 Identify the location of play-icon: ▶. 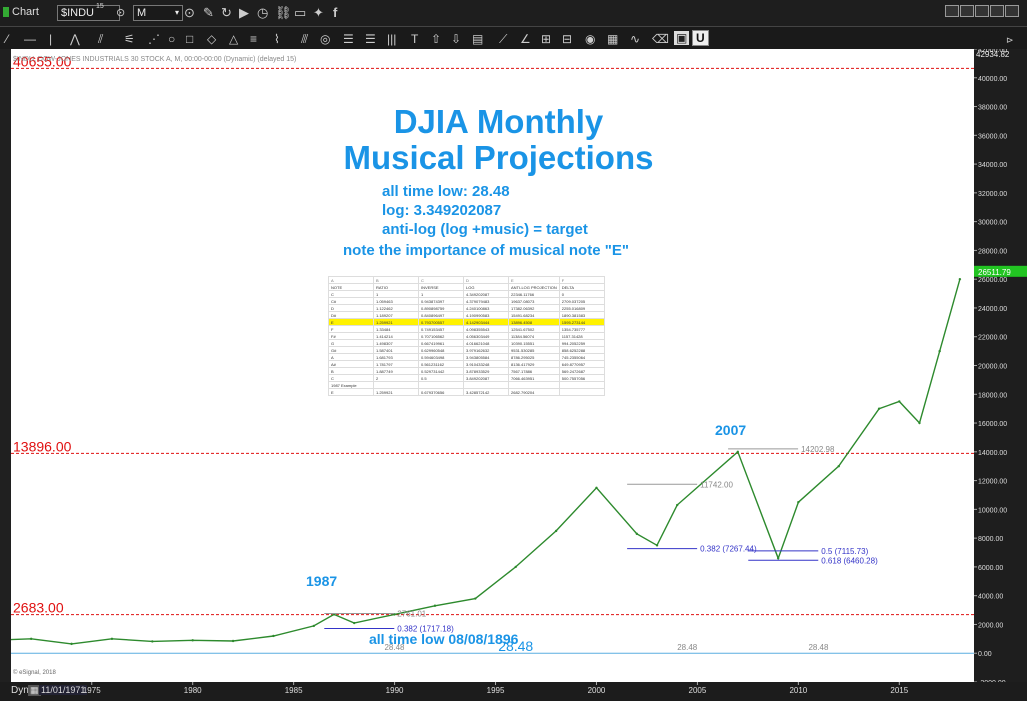
(244, 12).